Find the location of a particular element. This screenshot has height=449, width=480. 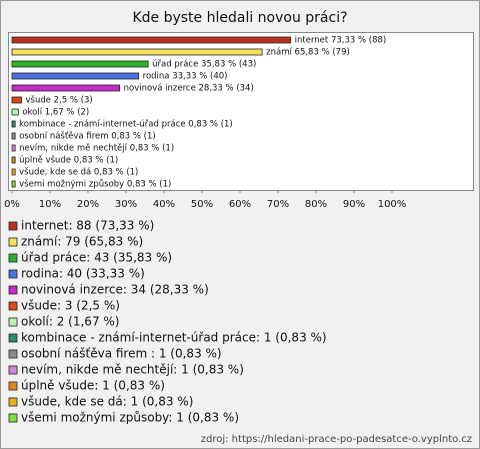

x-tick-label: 20% is located at coordinates (88, 204).